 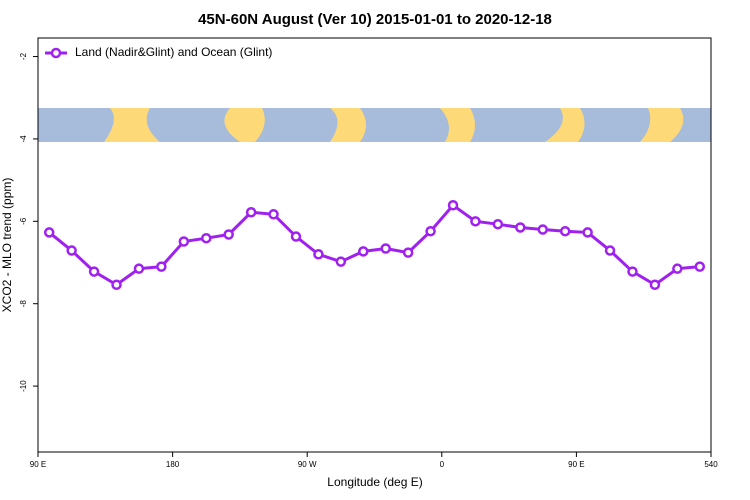 What do you see at coordinates (23, 386) in the screenshot?
I see `y-tick-label: -10` at bounding box center [23, 386].